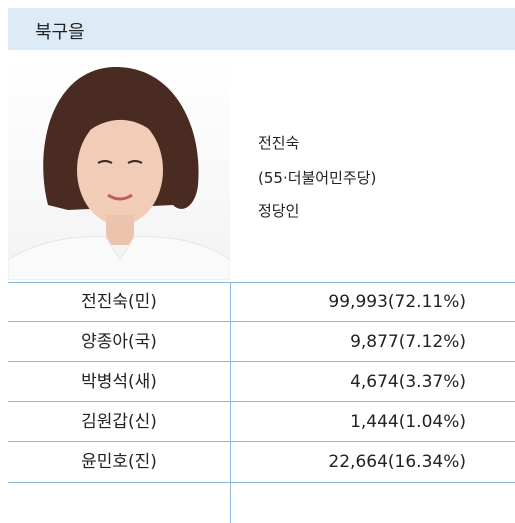 The height and width of the screenshot is (523, 515). Describe the element at coordinates (408, 342) in the screenshot. I see `votes-cell: 9,877(7.12%)` at that location.